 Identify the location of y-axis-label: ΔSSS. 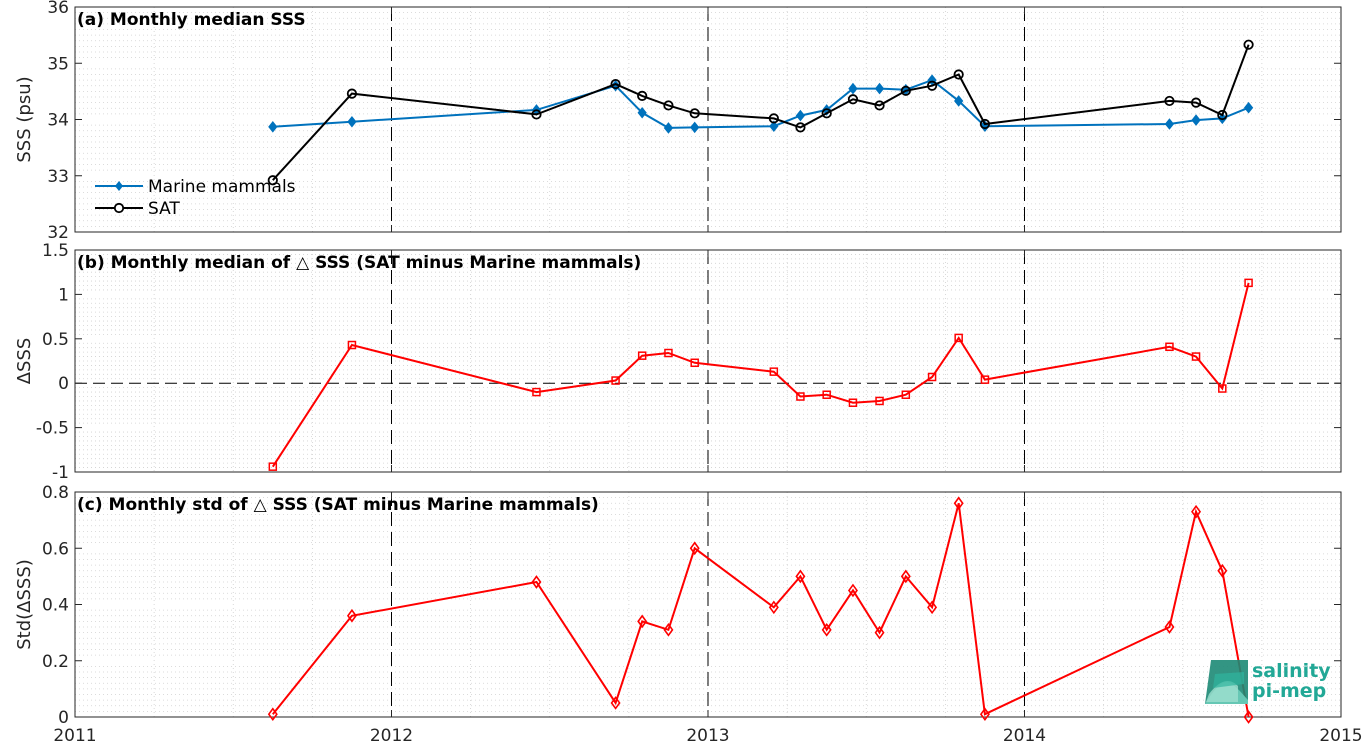
(24, 361).